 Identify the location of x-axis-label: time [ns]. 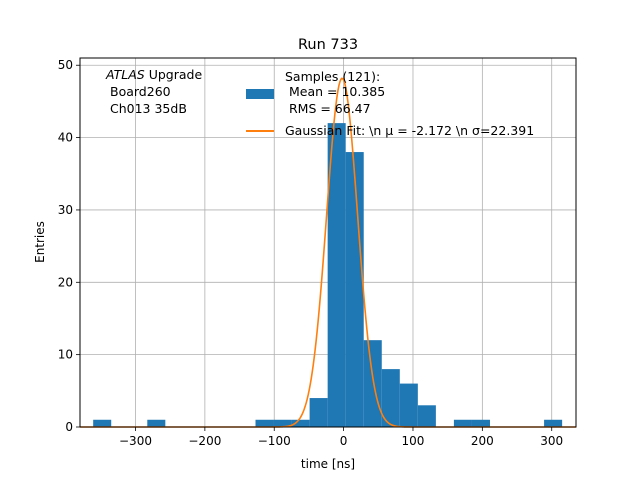
(328, 464).